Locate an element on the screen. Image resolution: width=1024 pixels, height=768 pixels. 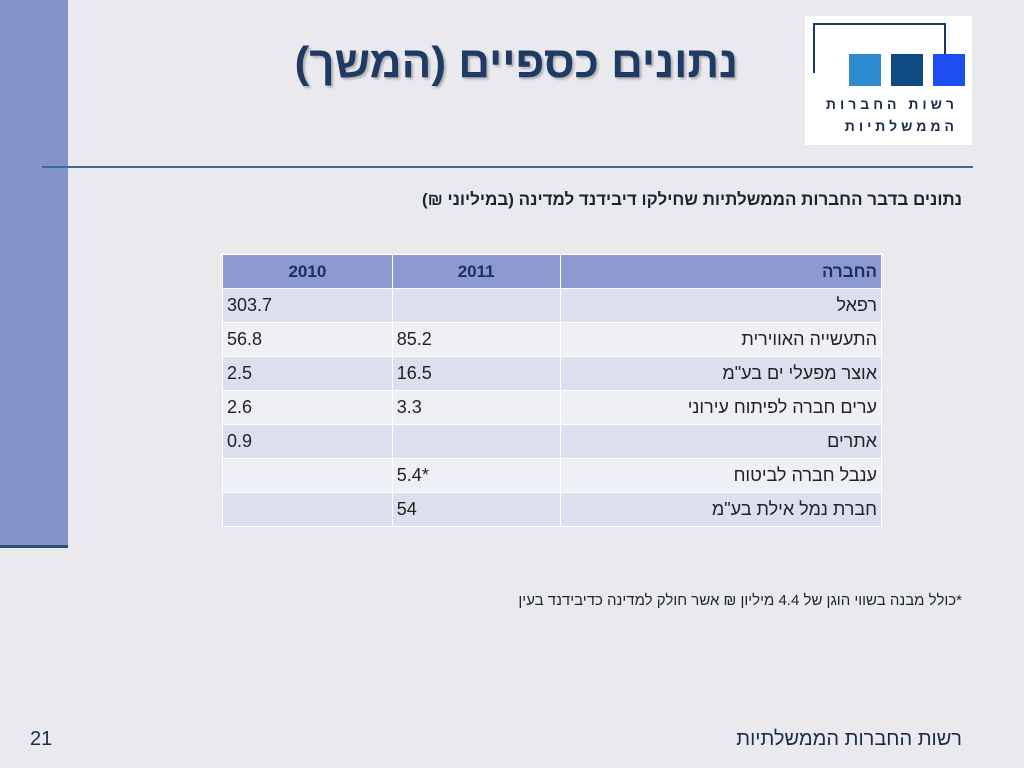
cell-2010: 2.6 is located at coordinates (307, 407).